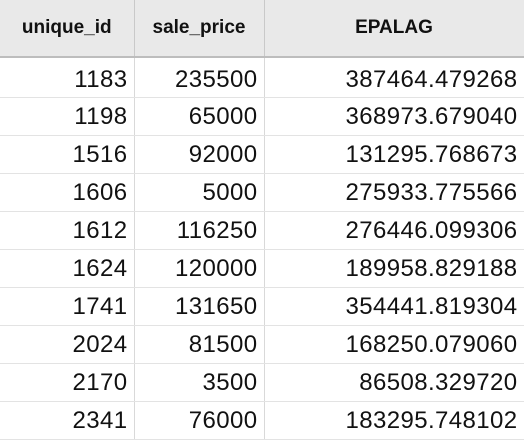  I want to click on cell-unique-id: 1198, so click(67, 116).